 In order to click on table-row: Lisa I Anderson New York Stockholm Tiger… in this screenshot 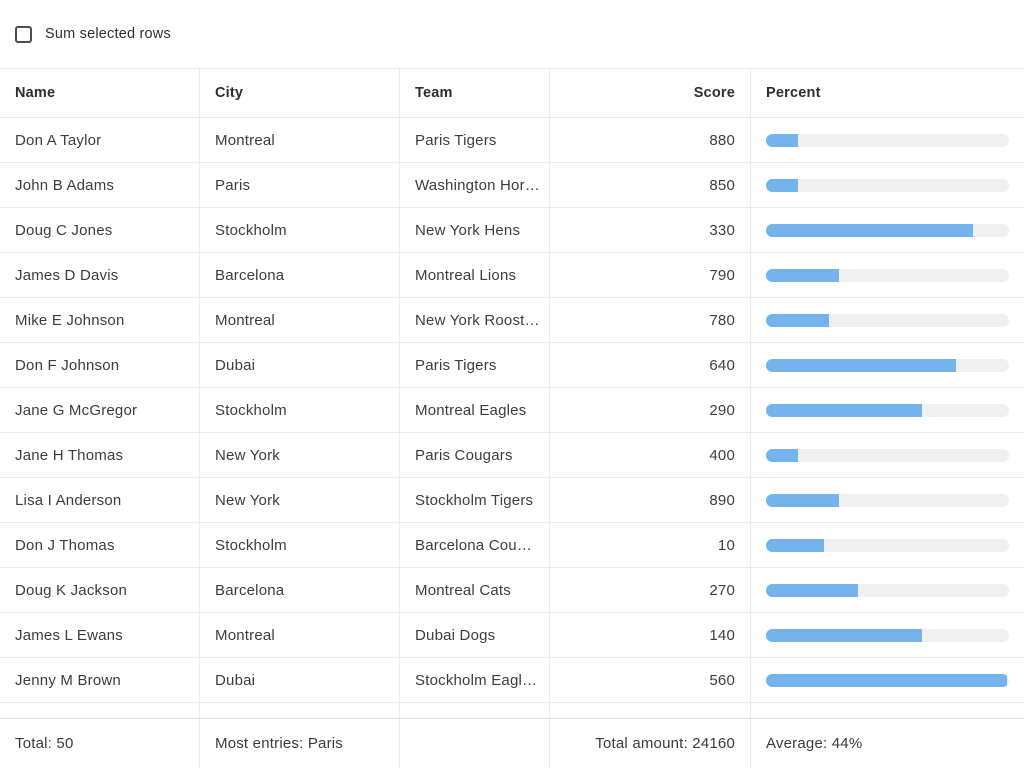, I will do `click(512, 500)`.